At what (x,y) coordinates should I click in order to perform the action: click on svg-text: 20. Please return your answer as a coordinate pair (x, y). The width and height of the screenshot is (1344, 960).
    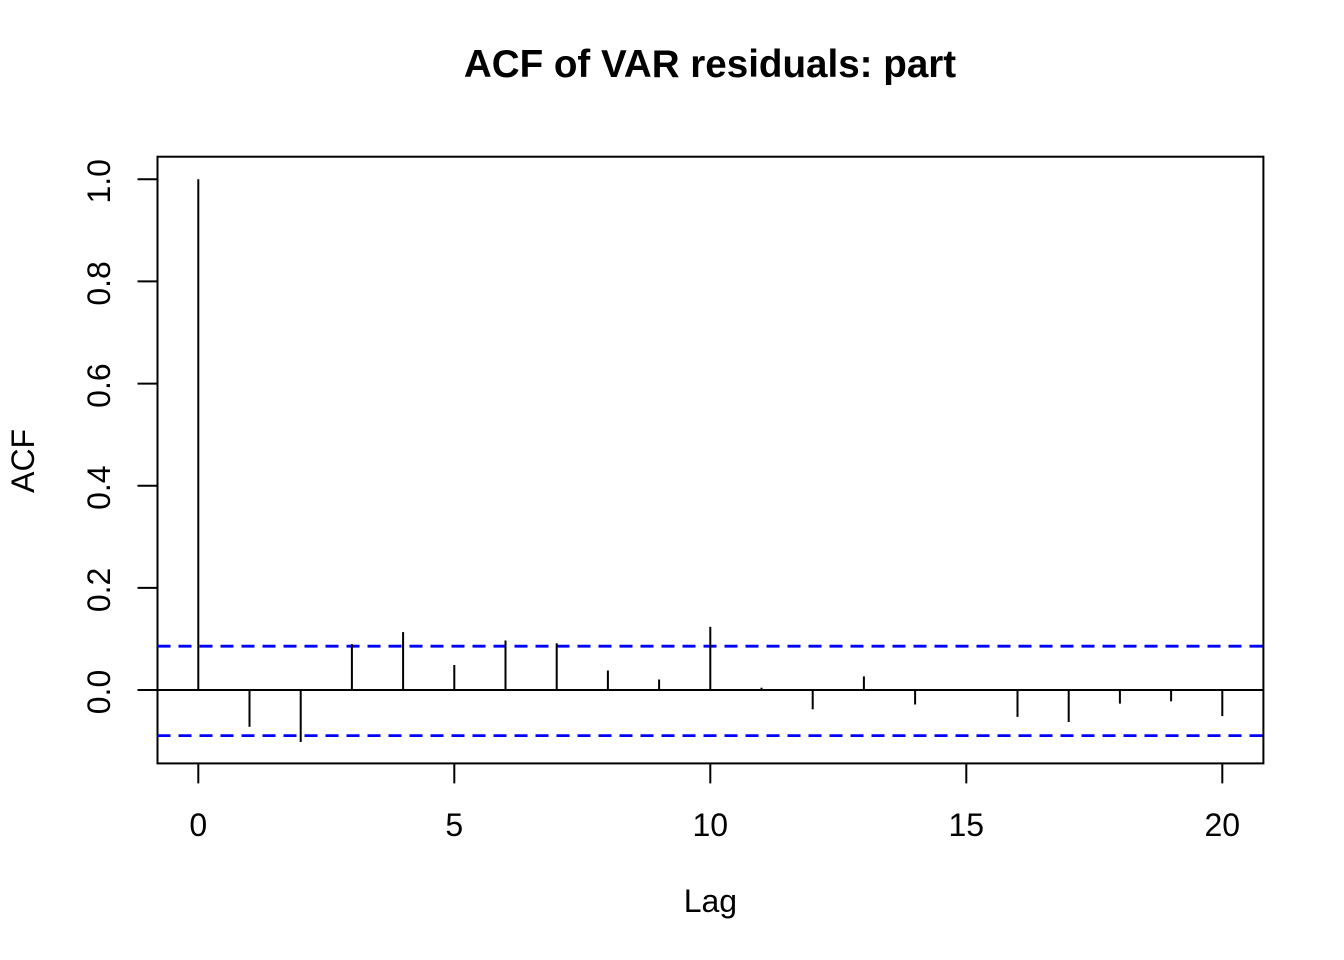
    Looking at the image, I should click on (1223, 825).